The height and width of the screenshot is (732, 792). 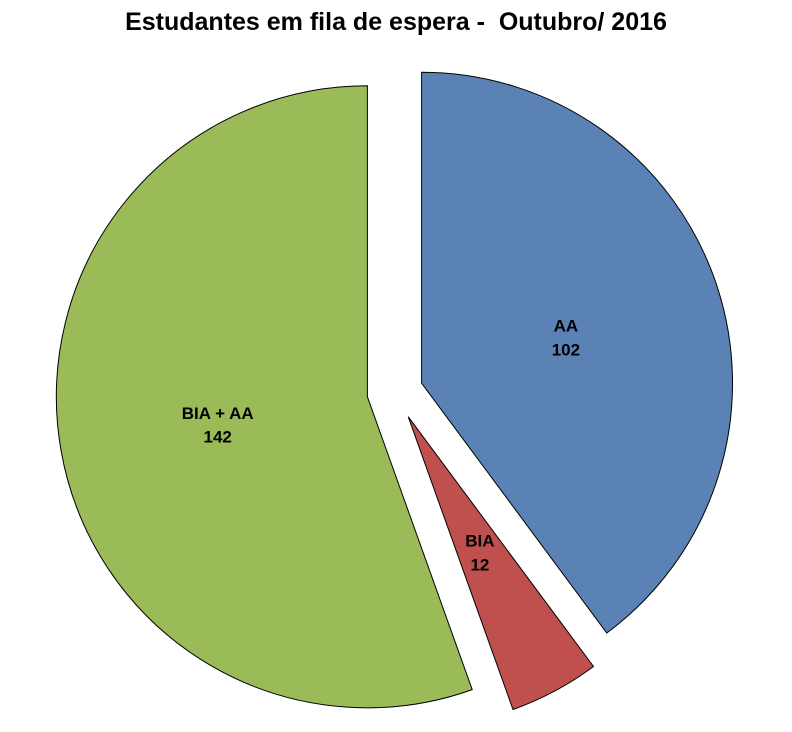 I want to click on slice-label: BIA + AA 142, so click(x=218, y=425).